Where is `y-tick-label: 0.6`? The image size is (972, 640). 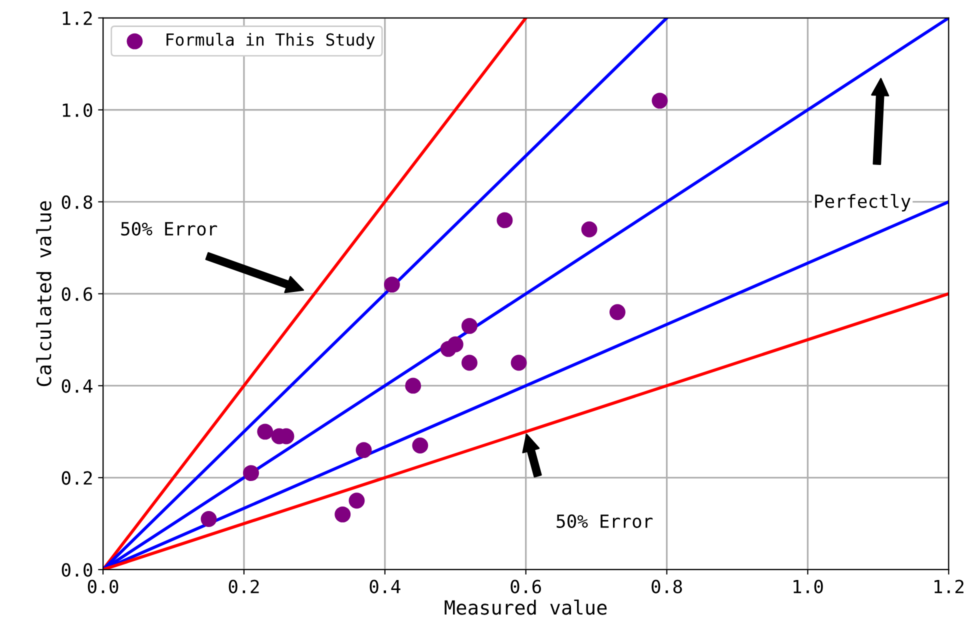
y-tick-label: 0.6 is located at coordinates (77, 294).